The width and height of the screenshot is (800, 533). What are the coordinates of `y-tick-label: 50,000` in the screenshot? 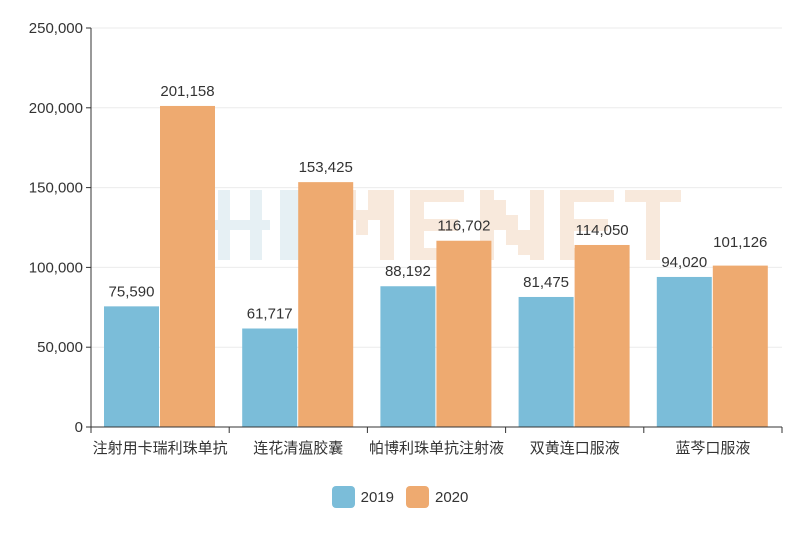 It's located at (60, 347).